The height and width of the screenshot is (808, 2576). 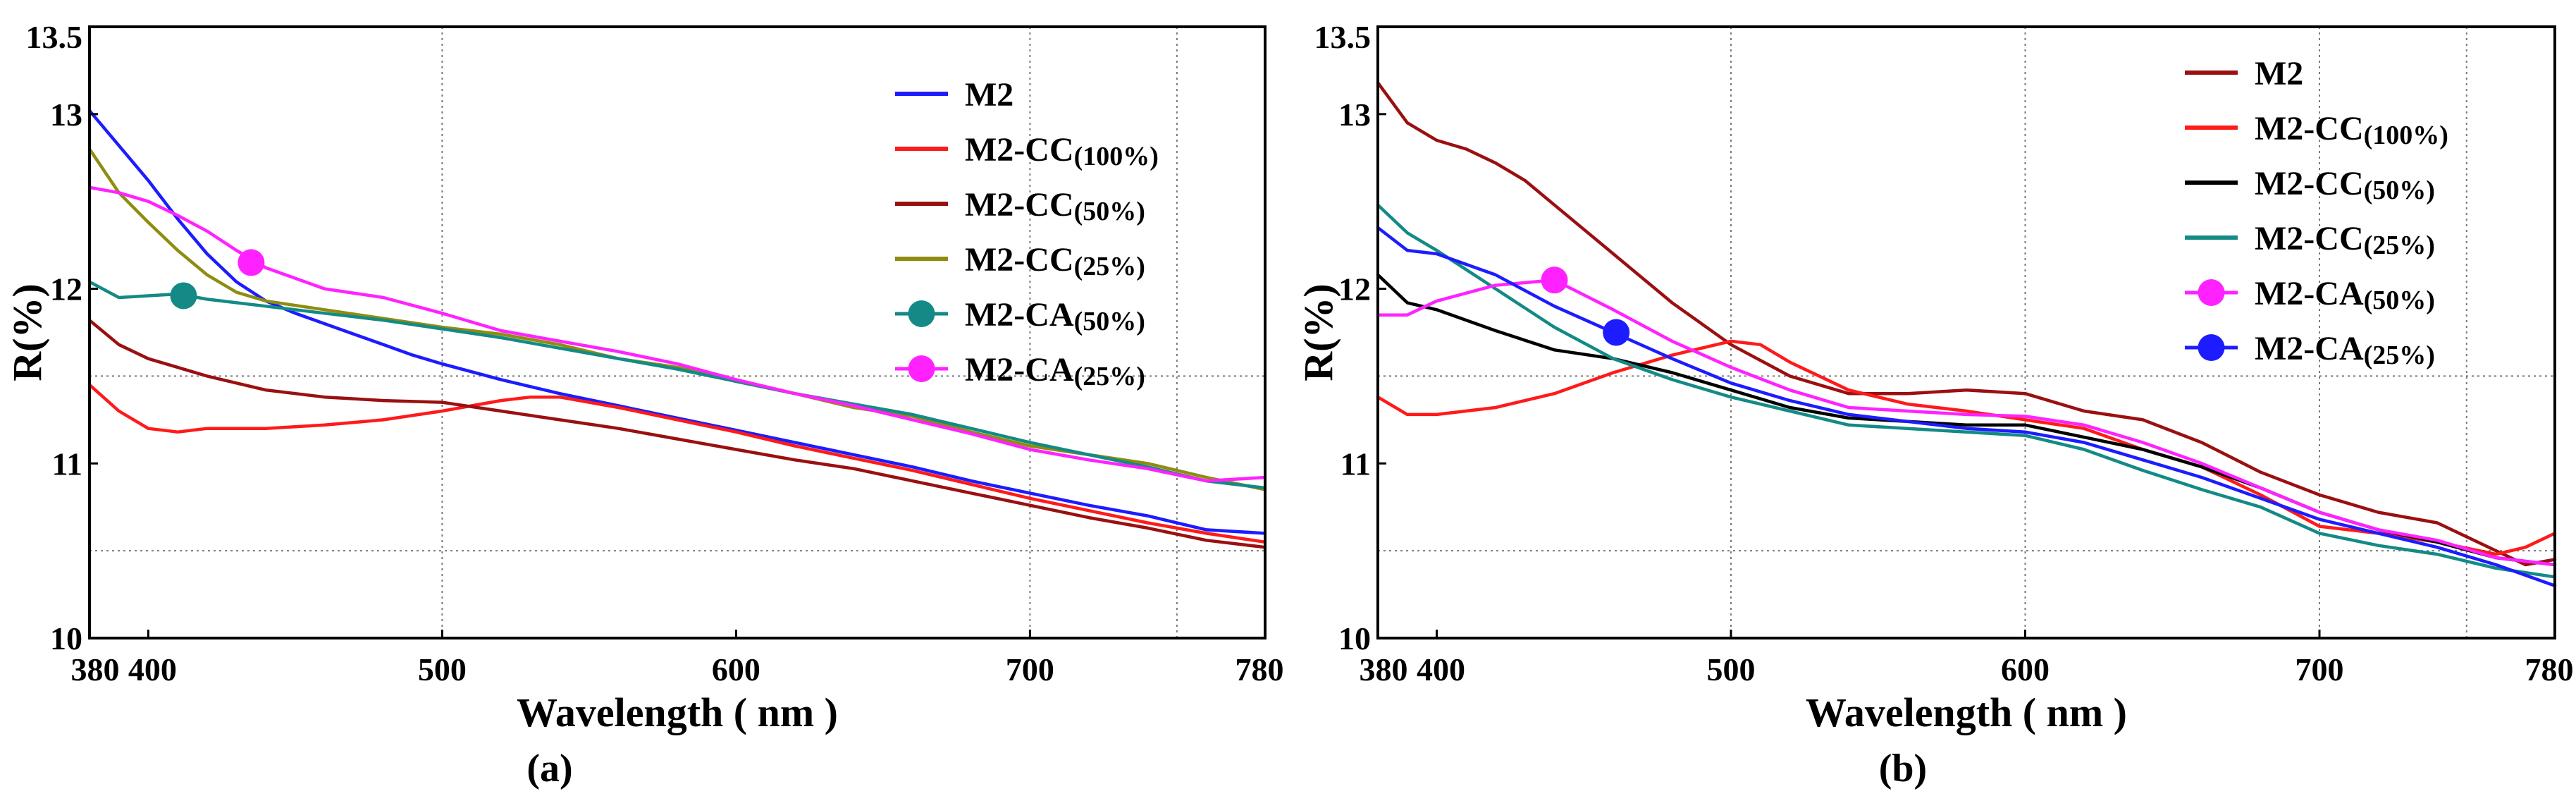 I want to click on panel-label: (b), so click(x=1903, y=768).